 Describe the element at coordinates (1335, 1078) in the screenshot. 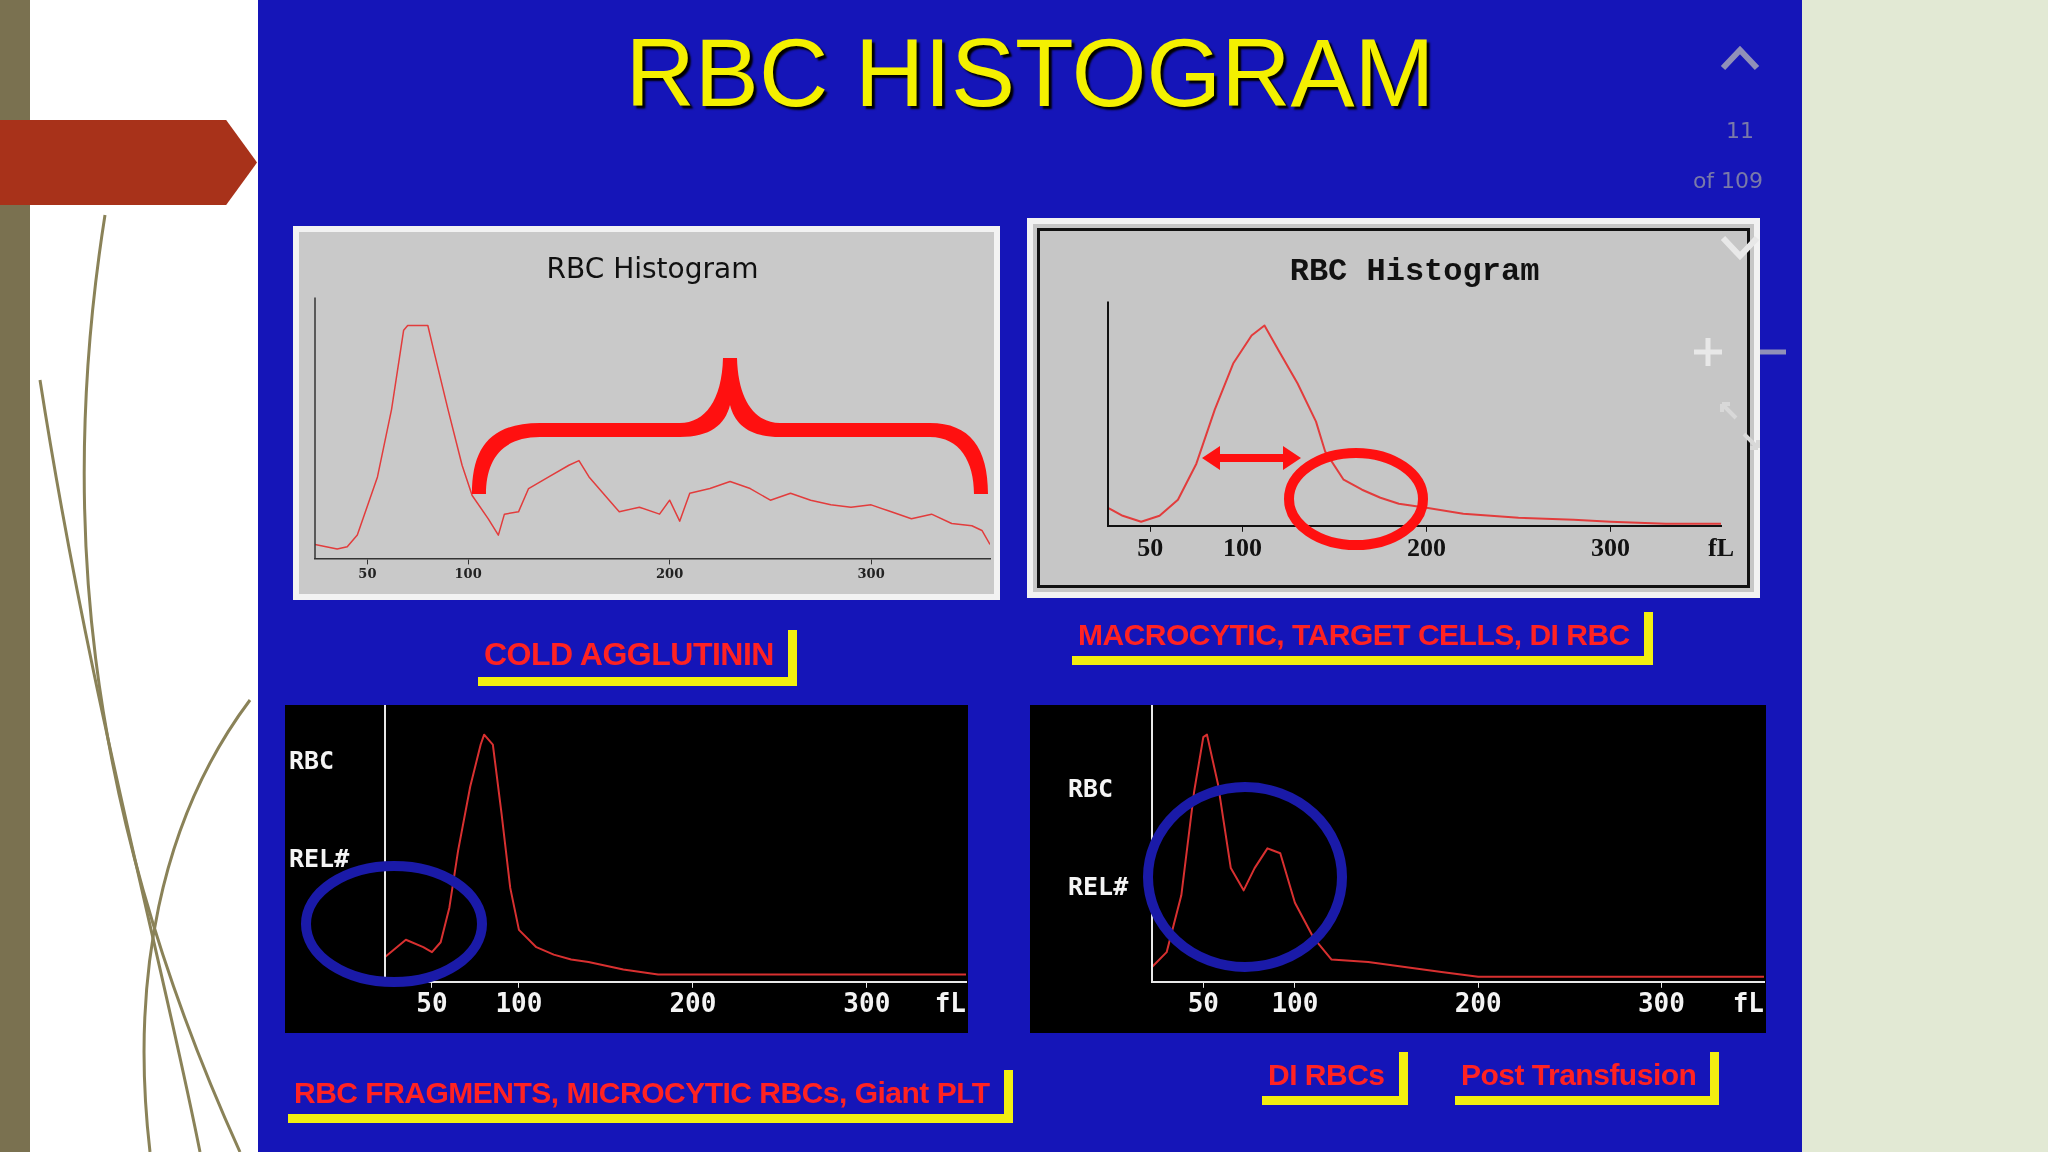

I see `text: DI RBCs` at that location.